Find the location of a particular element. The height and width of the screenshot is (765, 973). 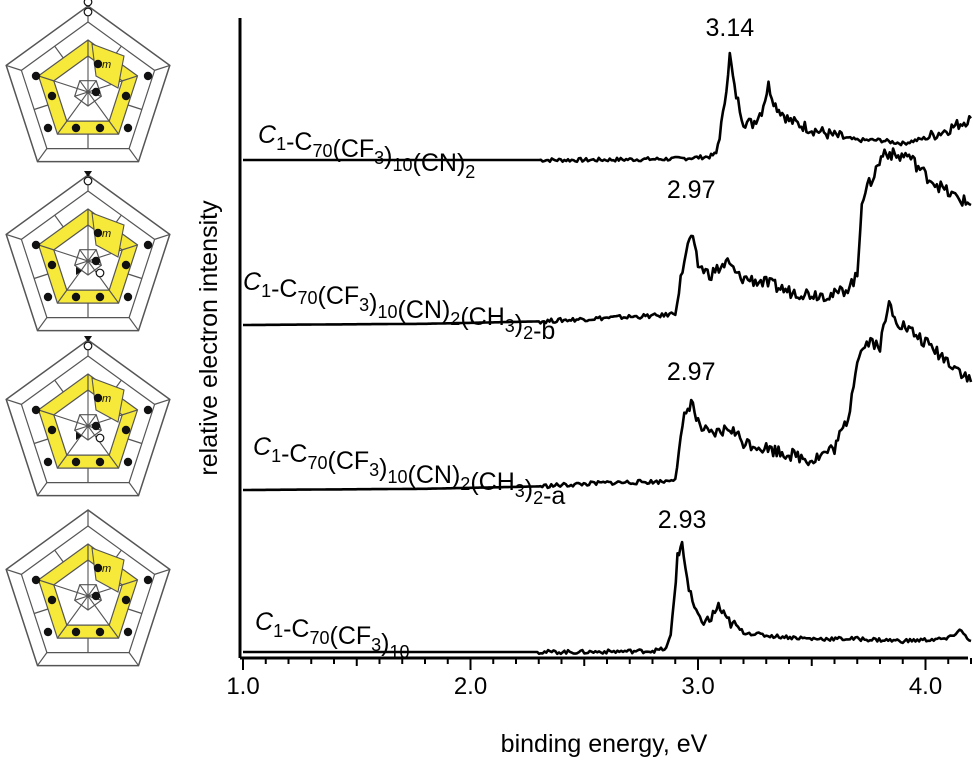

peak-label-2: 2.97 is located at coordinates (691, 190).